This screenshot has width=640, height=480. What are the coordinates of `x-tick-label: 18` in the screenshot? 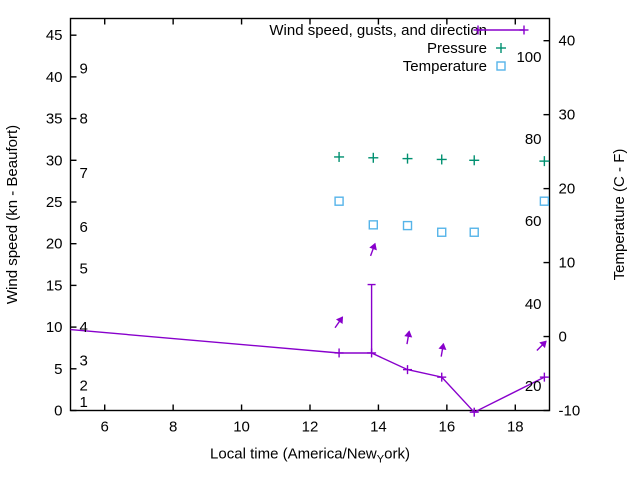 It's located at (515, 427).